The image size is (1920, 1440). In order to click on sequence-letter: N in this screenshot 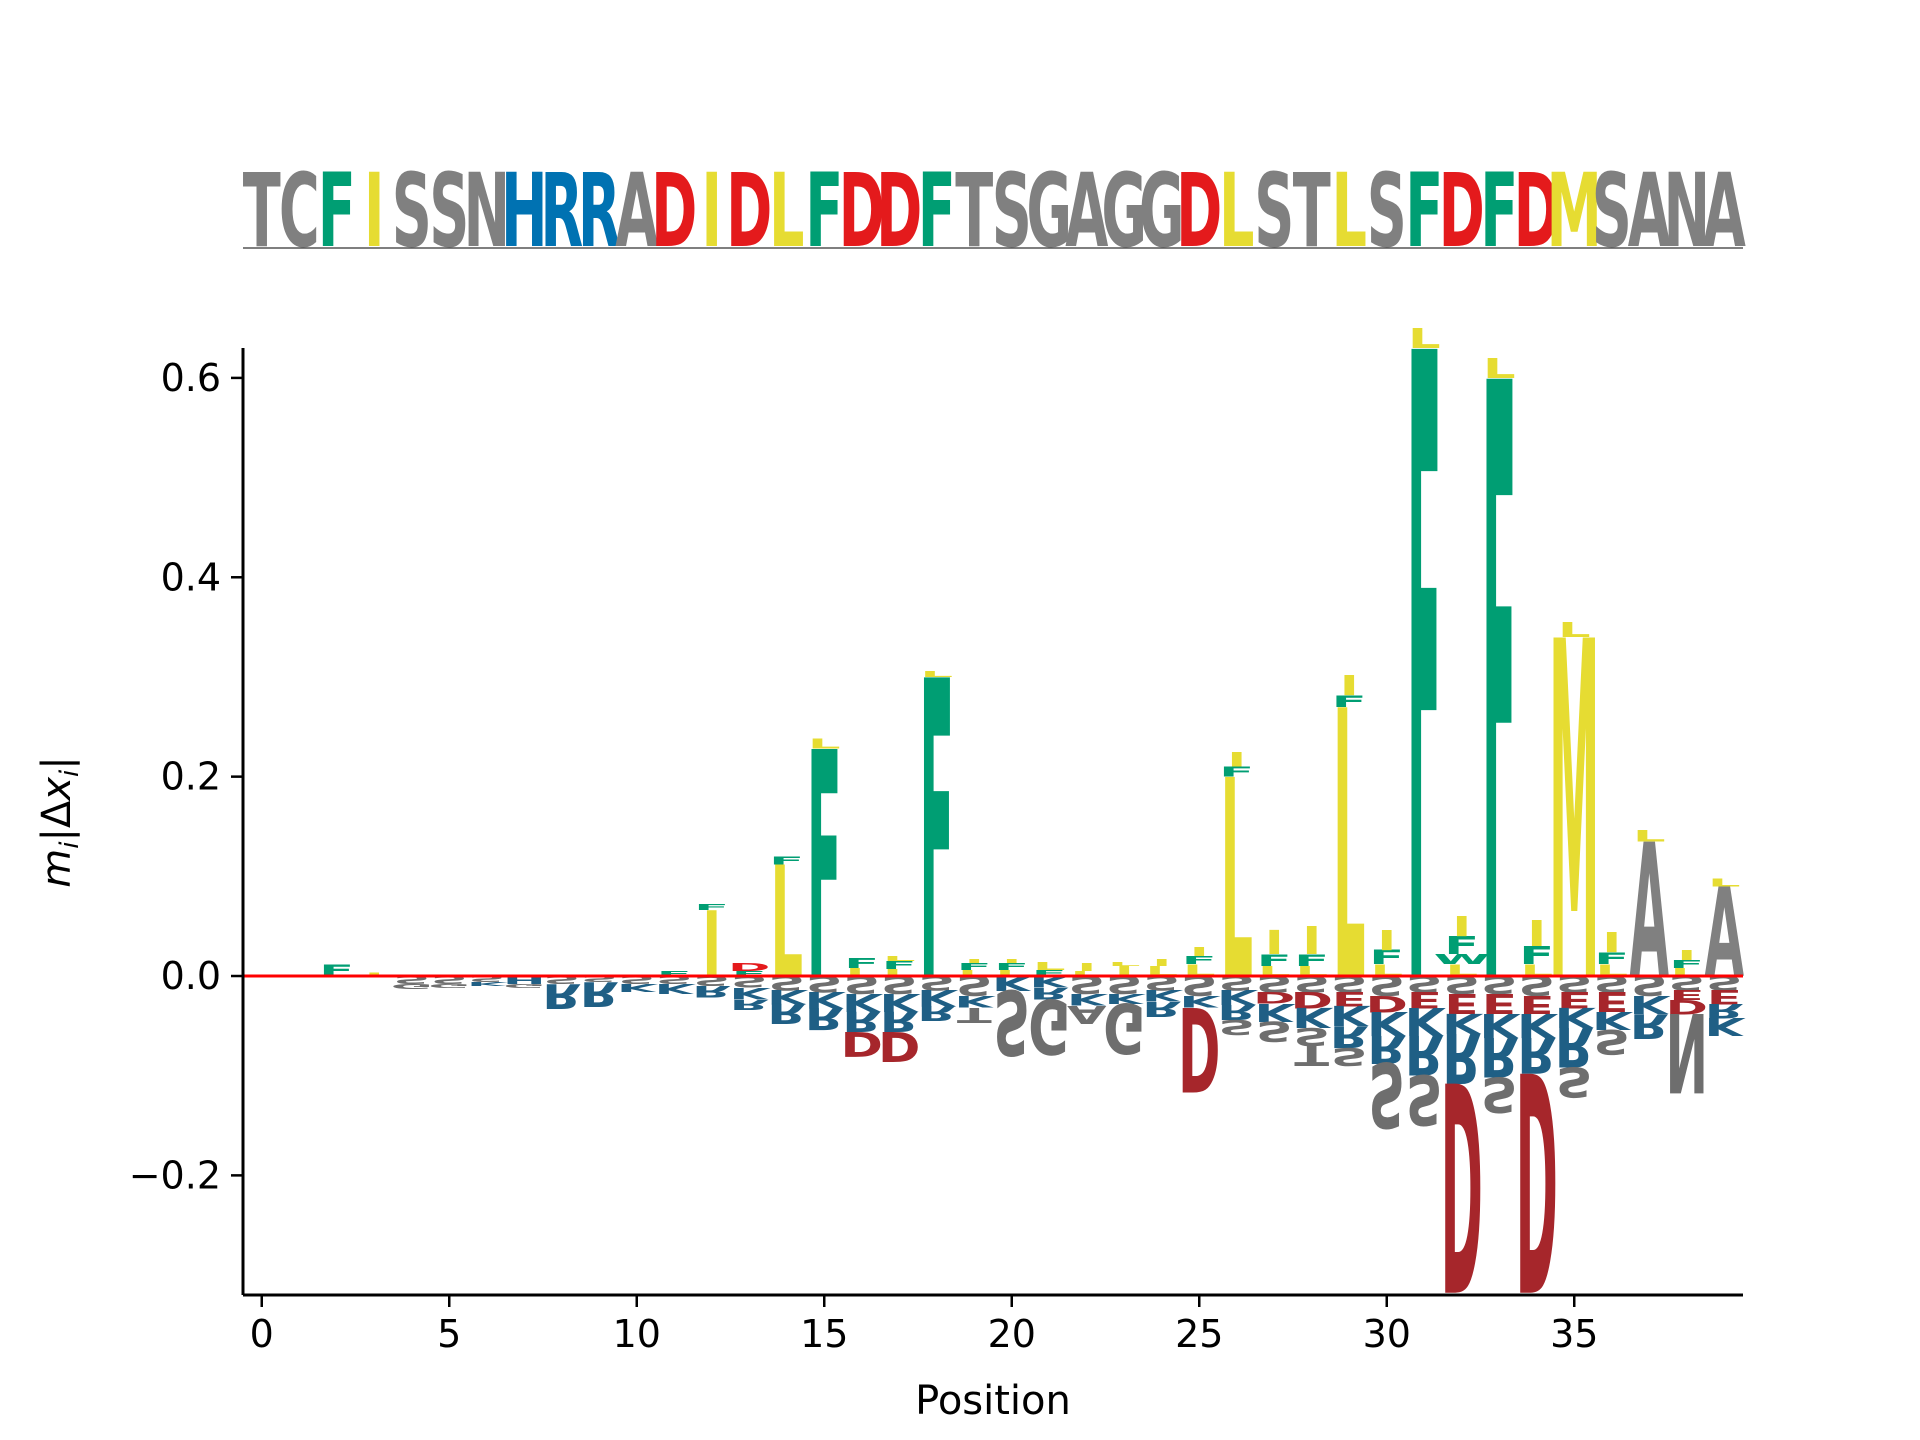, I will do `click(486, 212)`.